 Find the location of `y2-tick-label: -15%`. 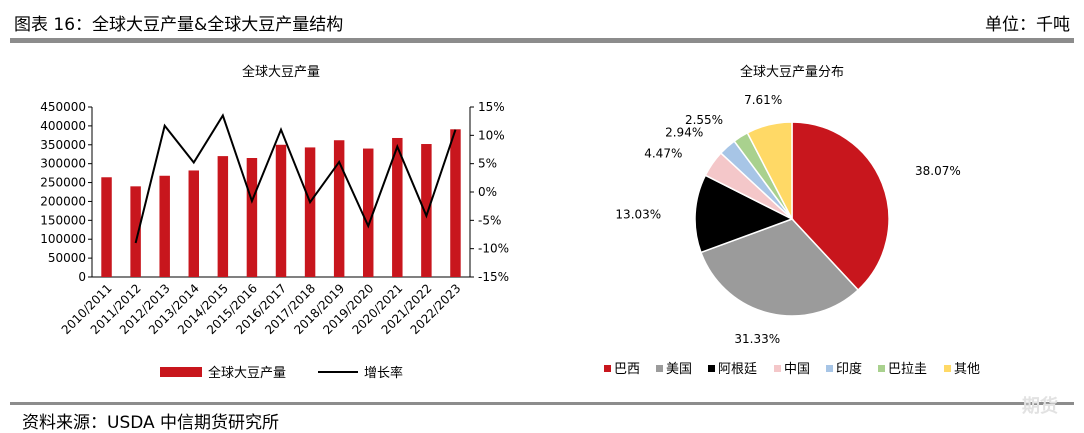

y2-tick-label: -15% is located at coordinates (493, 277).